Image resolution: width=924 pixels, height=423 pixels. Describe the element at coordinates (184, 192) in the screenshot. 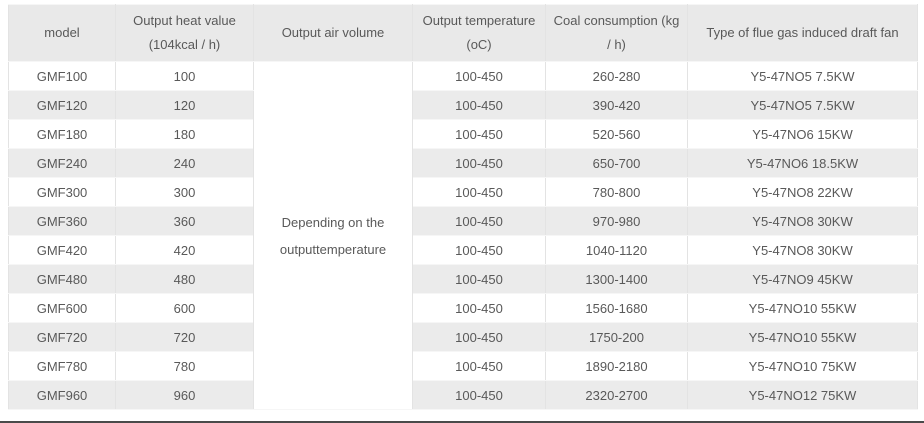

I see `cell-heat-value: 300` at that location.